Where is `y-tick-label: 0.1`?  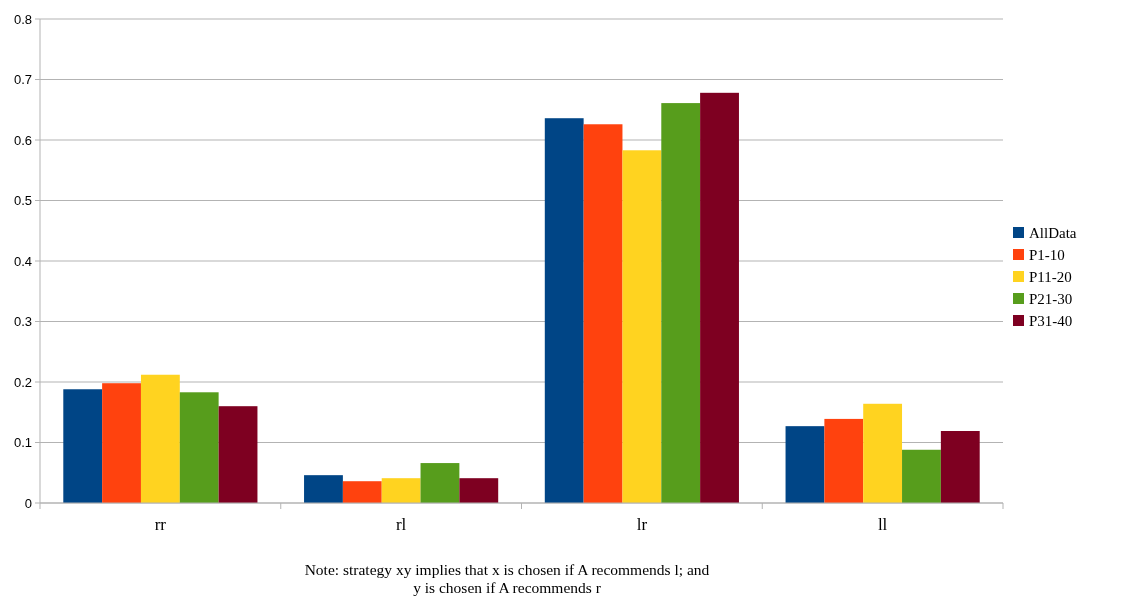
y-tick-label: 0.1 is located at coordinates (22, 443).